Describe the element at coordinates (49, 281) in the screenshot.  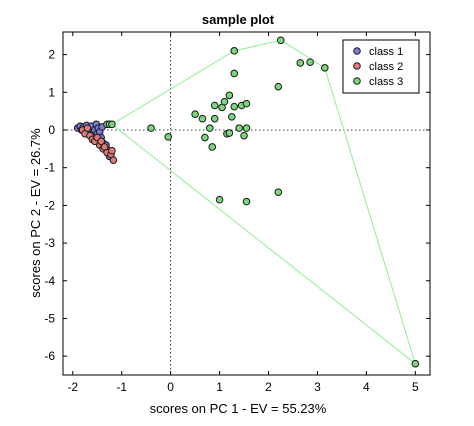
I see `y-tick-label: -4` at that location.